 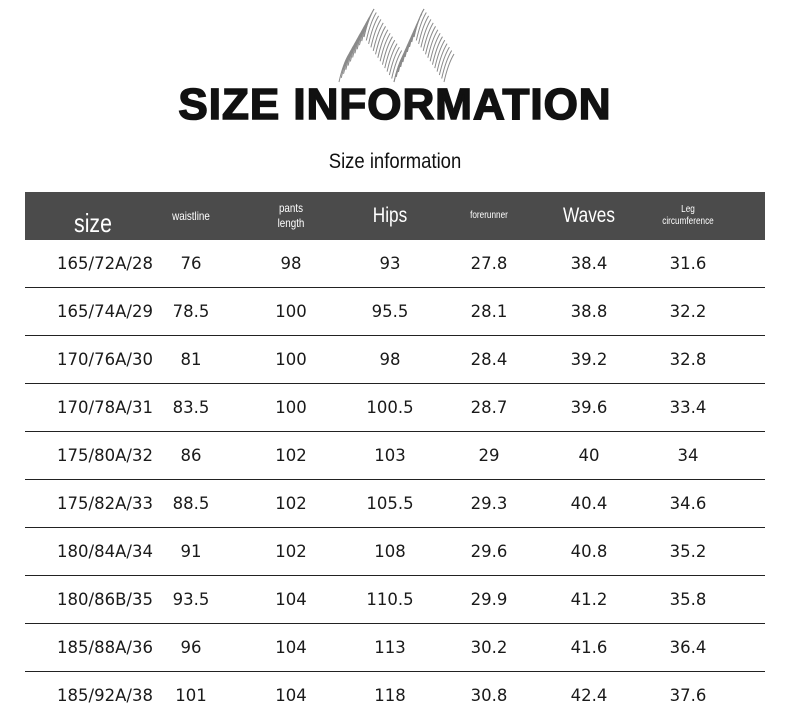 I want to click on cell-waves: 40, so click(x=589, y=455).